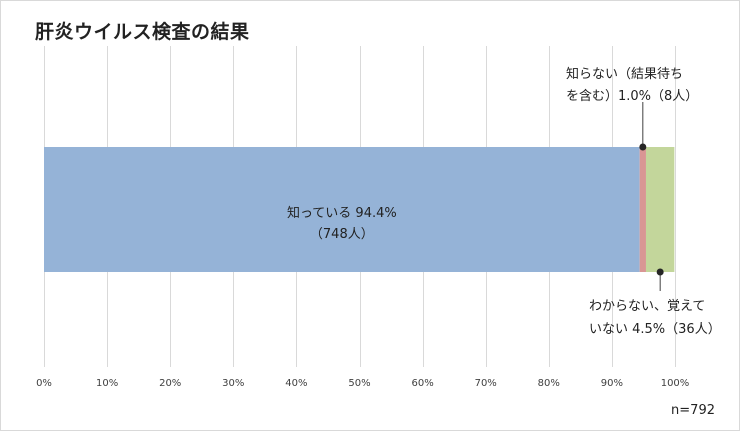 This screenshot has width=740, height=432. I want to click on x-tick-label: 100%, so click(675, 383).